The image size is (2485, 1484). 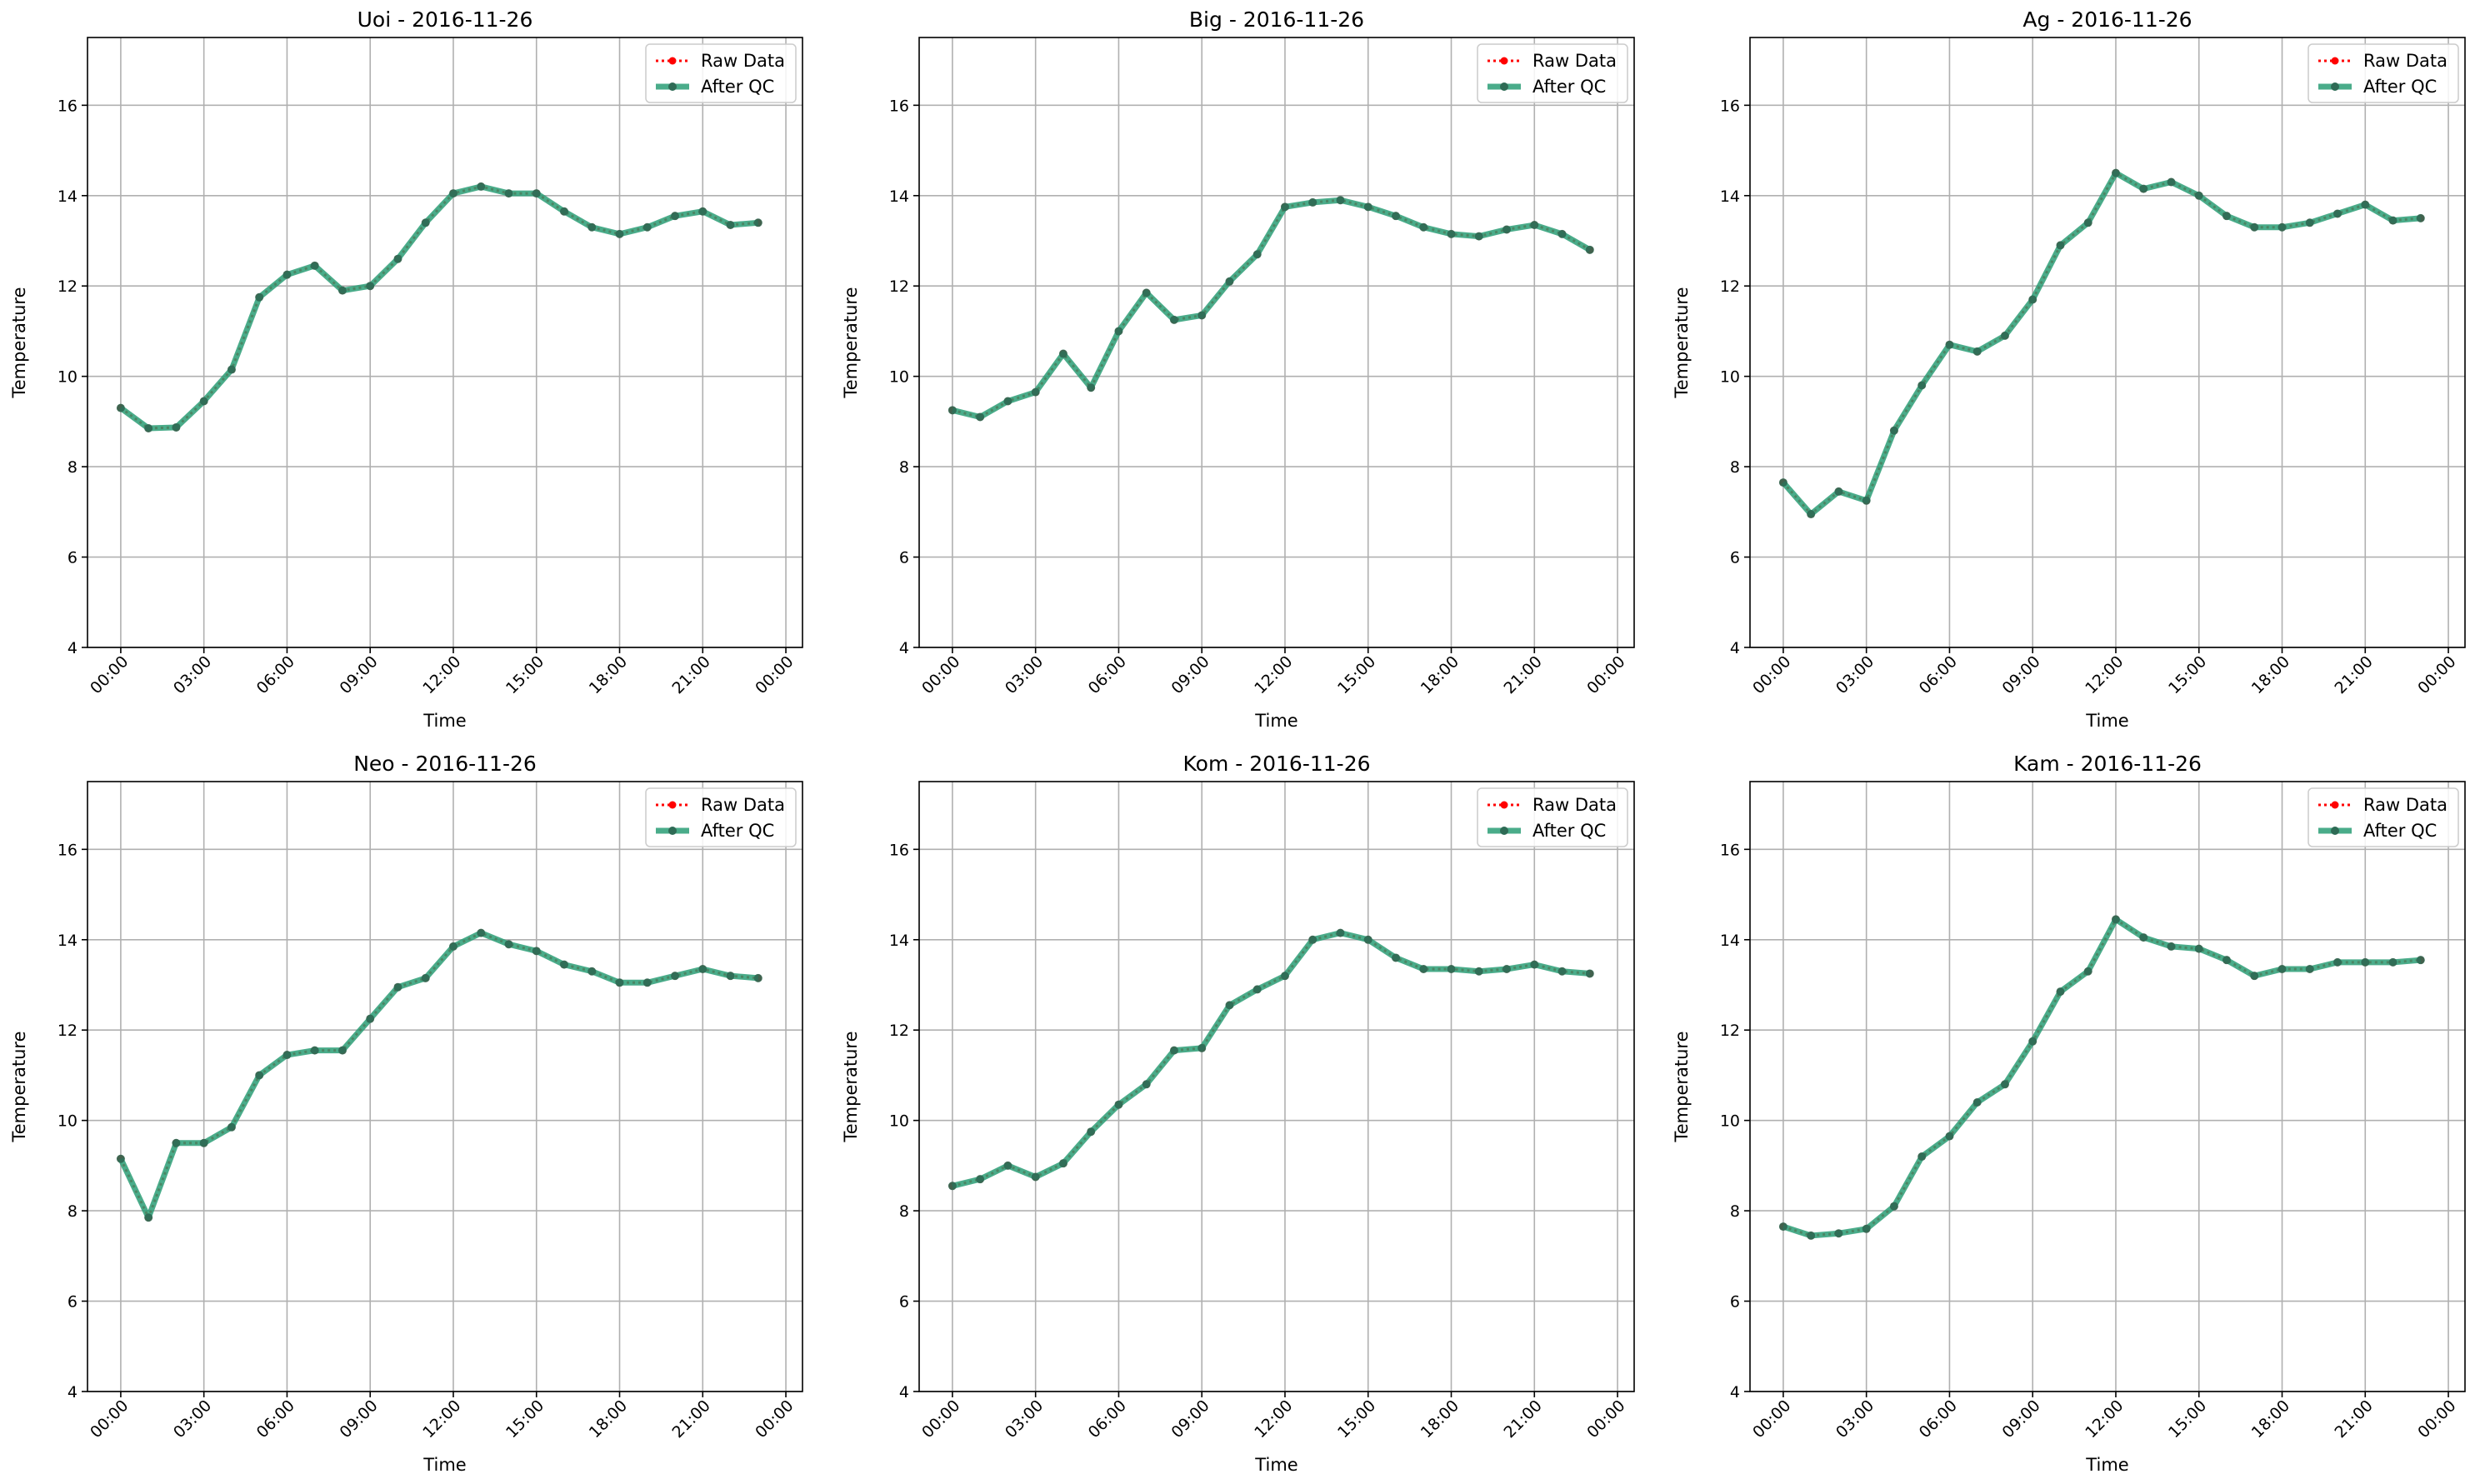 I want to click on axes-frame, so click(x=445, y=1086).